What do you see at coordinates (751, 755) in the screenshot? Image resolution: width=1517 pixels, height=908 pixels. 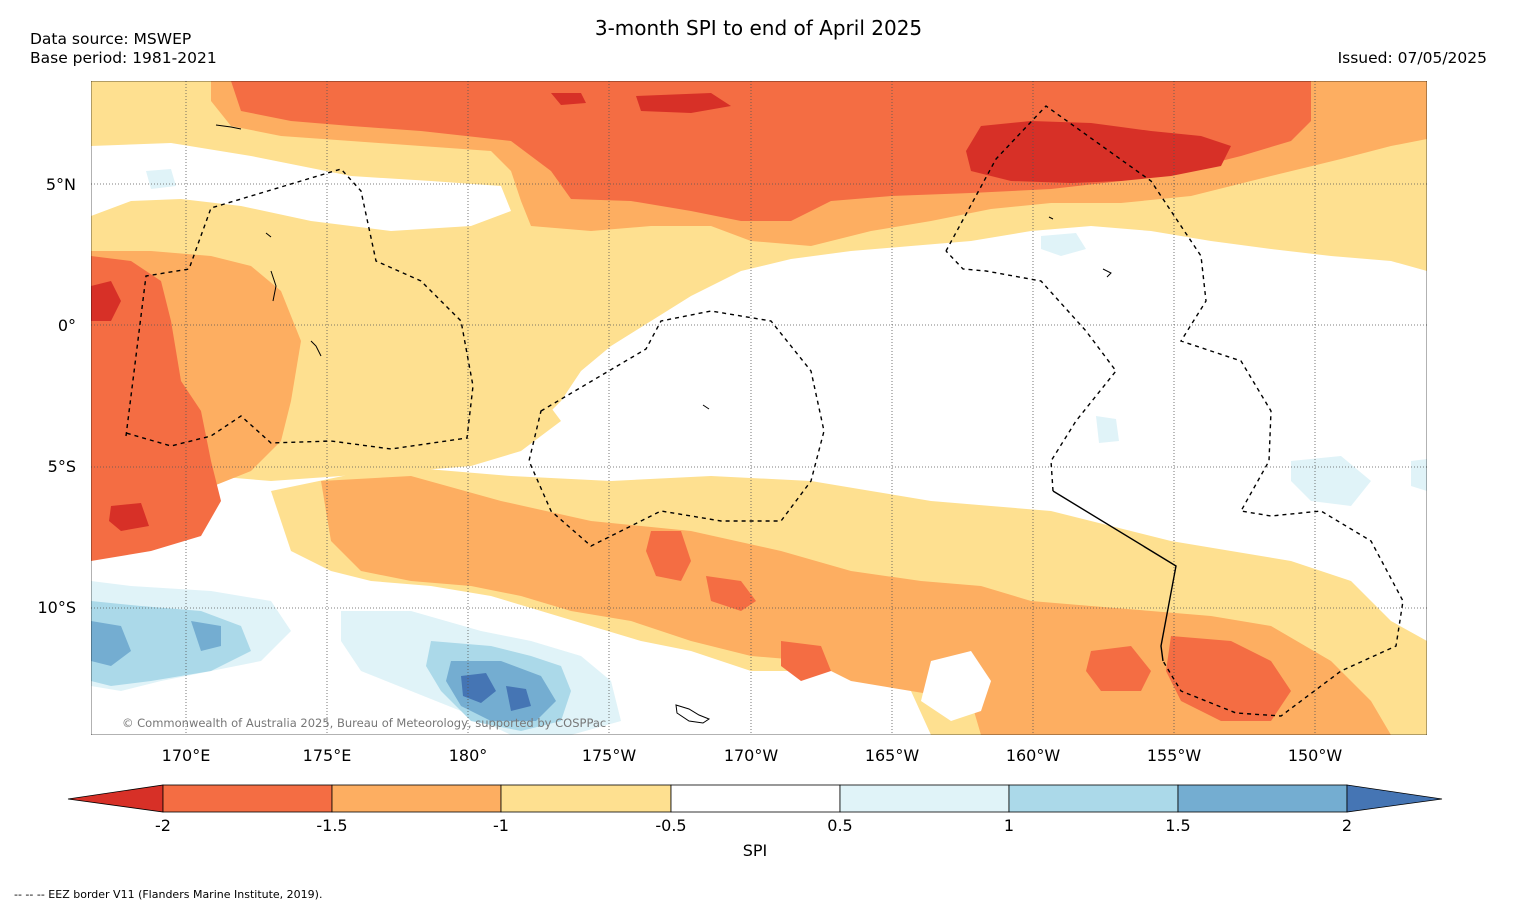 I see `lon-label-170w: 170°W` at bounding box center [751, 755].